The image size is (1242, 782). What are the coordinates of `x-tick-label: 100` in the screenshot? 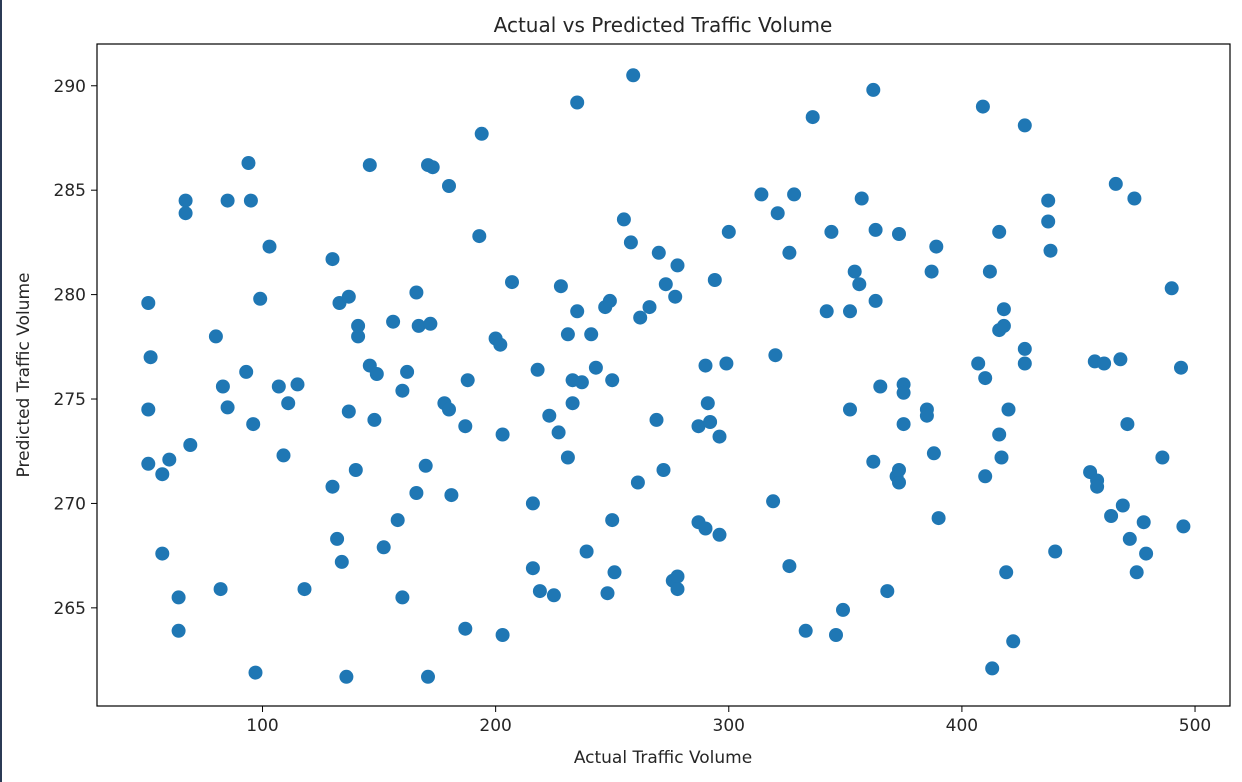 It's located at (262, 726).